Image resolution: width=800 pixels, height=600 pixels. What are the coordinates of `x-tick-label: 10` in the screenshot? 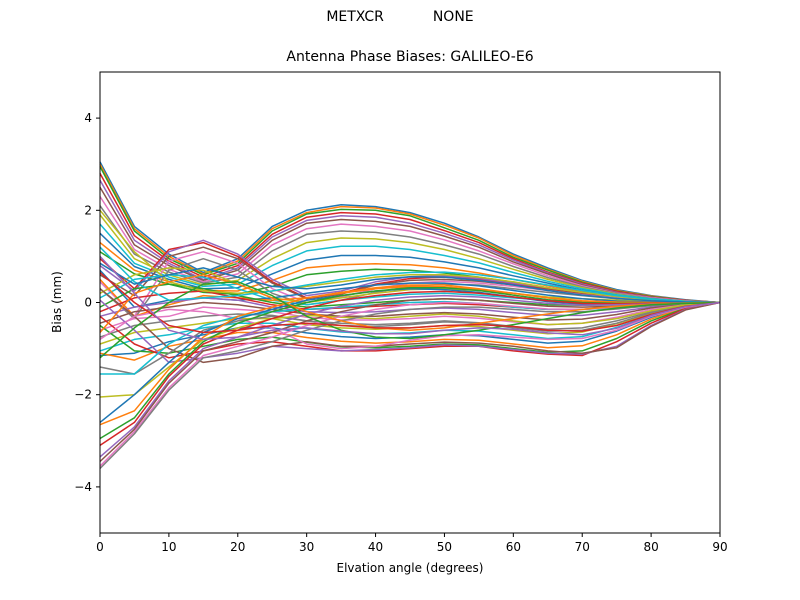 It's located at (168, 547).